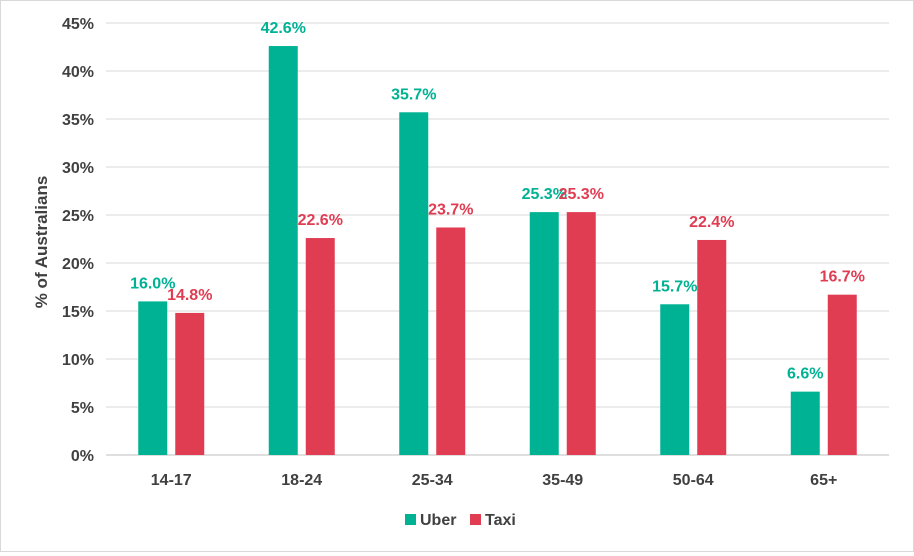  What do you see at coordinates (82, 408) in the screenshot?
I see `y-tick-label: 5%` at bounding box center [82, 408].